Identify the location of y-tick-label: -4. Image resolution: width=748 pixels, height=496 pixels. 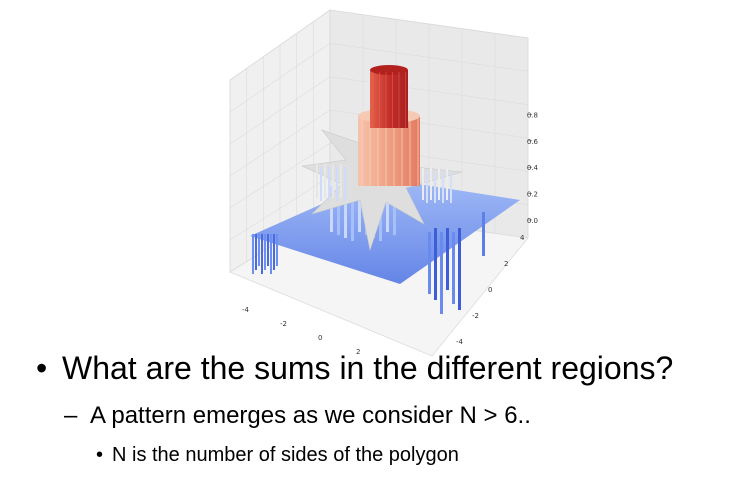
(460, 342).